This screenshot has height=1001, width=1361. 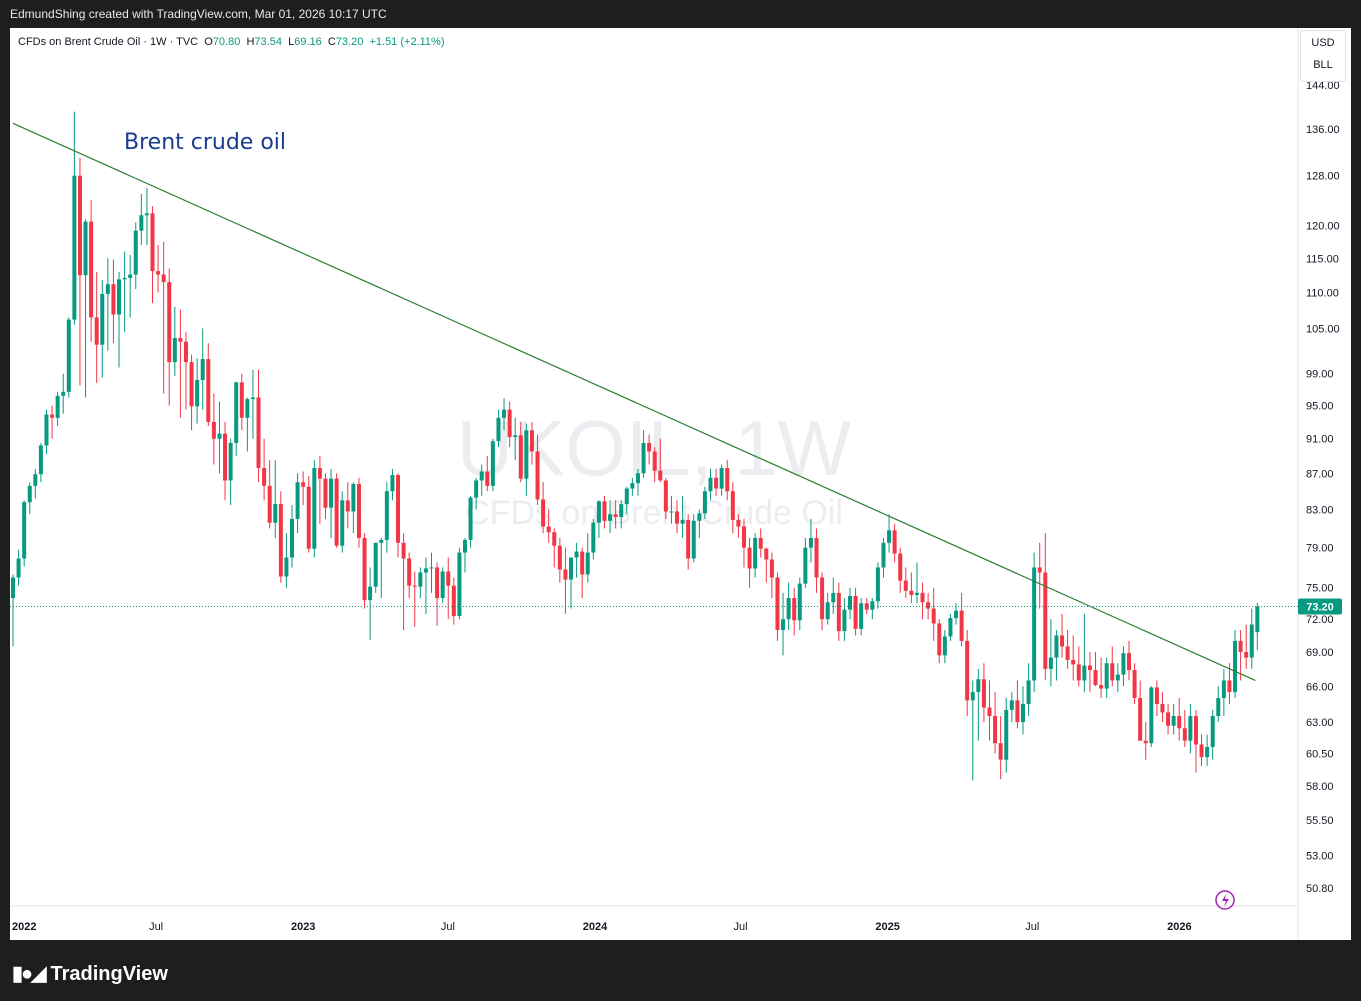 What do you see at coordinates (1323, 226) in the screenshot?
I see `y-tick-label: 120.00` at bounding box center [1323, 226].